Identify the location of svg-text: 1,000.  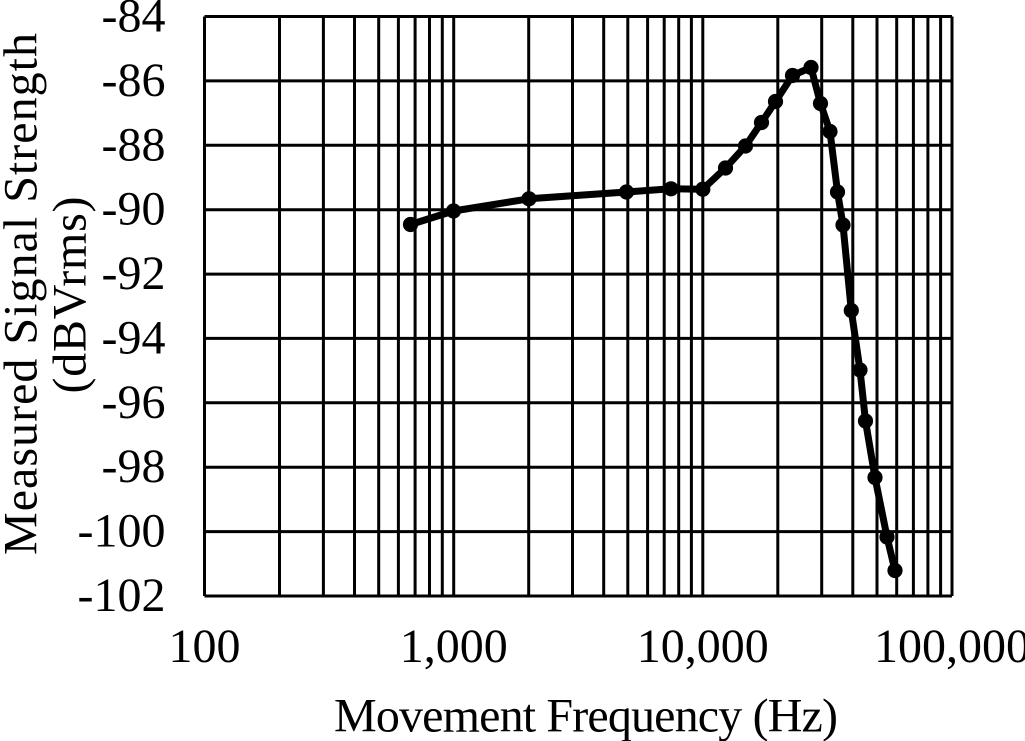
(454, 646).